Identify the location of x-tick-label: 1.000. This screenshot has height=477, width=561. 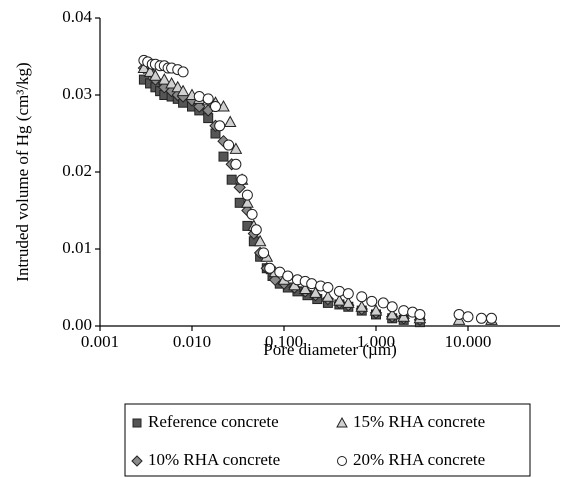
(376, 341).